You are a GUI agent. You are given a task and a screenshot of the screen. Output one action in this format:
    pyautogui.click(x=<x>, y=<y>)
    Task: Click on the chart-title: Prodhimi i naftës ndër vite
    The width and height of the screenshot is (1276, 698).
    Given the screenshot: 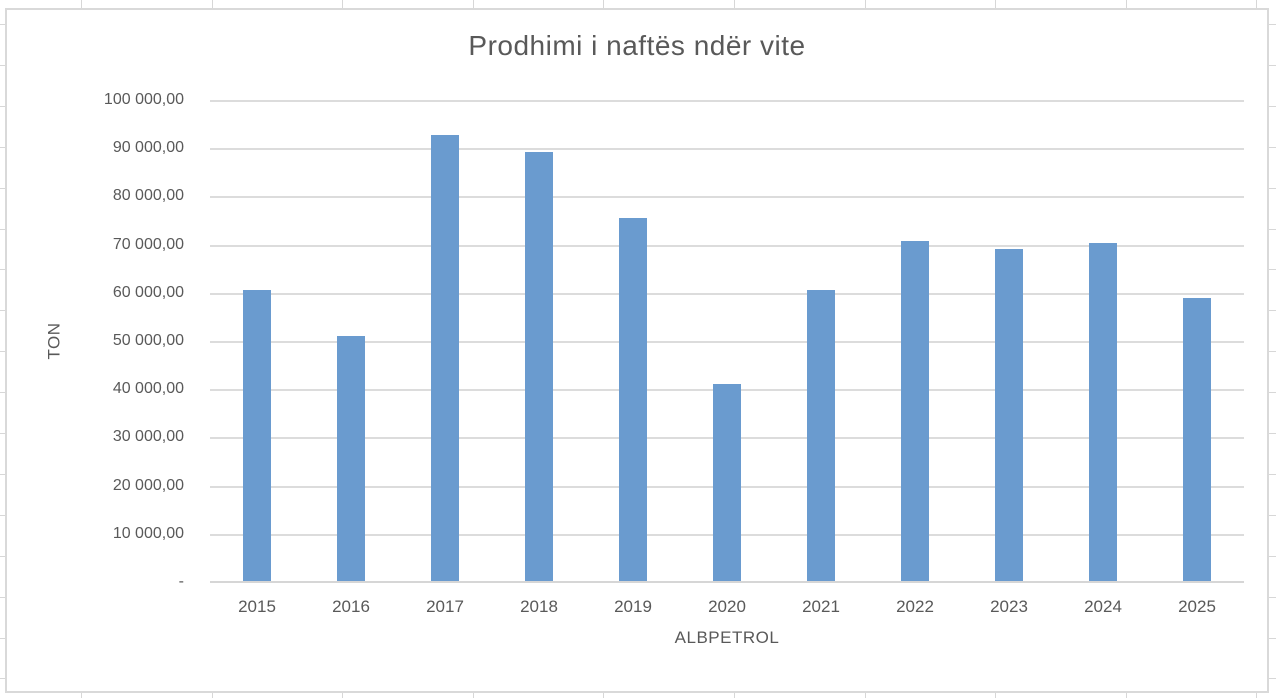 What is the action you would take?
    pyautogui.click(x=637, y=45)
    